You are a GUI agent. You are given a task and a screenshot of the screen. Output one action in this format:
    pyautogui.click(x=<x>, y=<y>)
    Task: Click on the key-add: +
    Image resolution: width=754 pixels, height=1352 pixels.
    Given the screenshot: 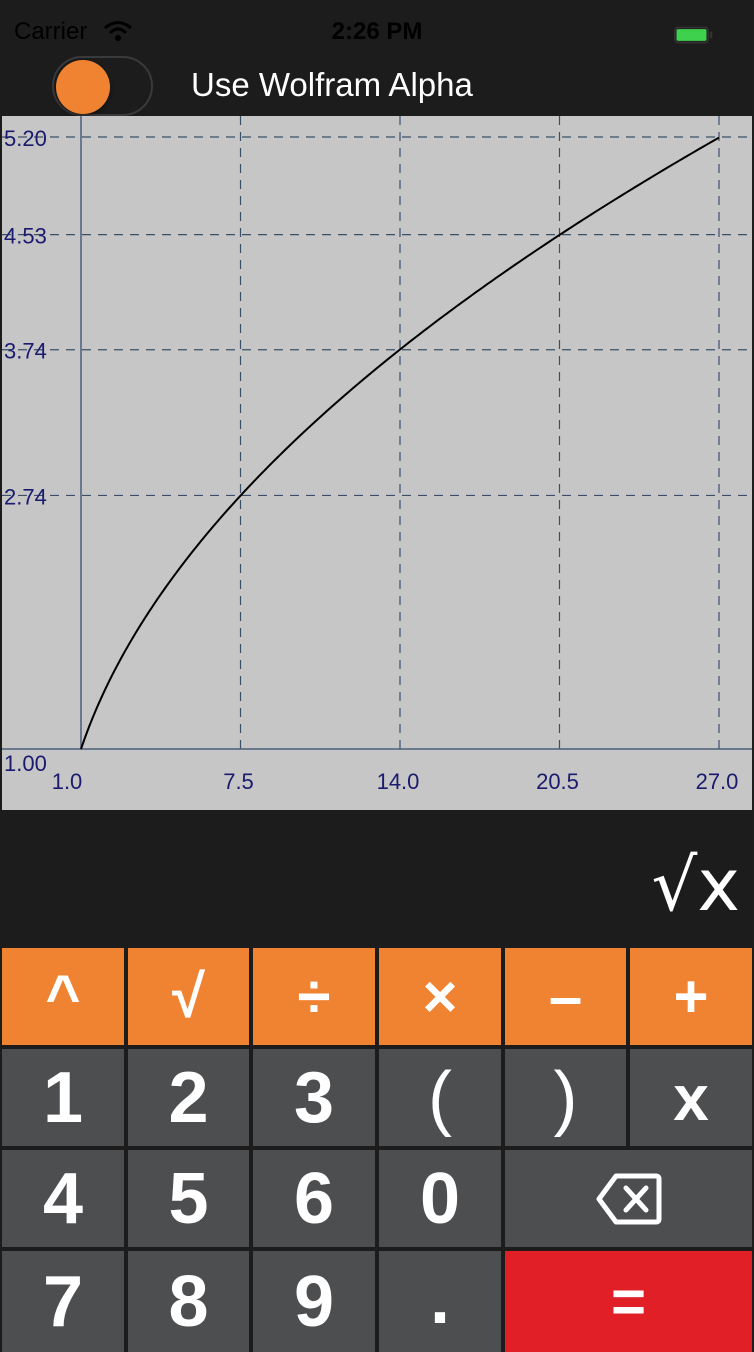 What is the action you would take?
    pyautogui.click(x=691, y=996)
    